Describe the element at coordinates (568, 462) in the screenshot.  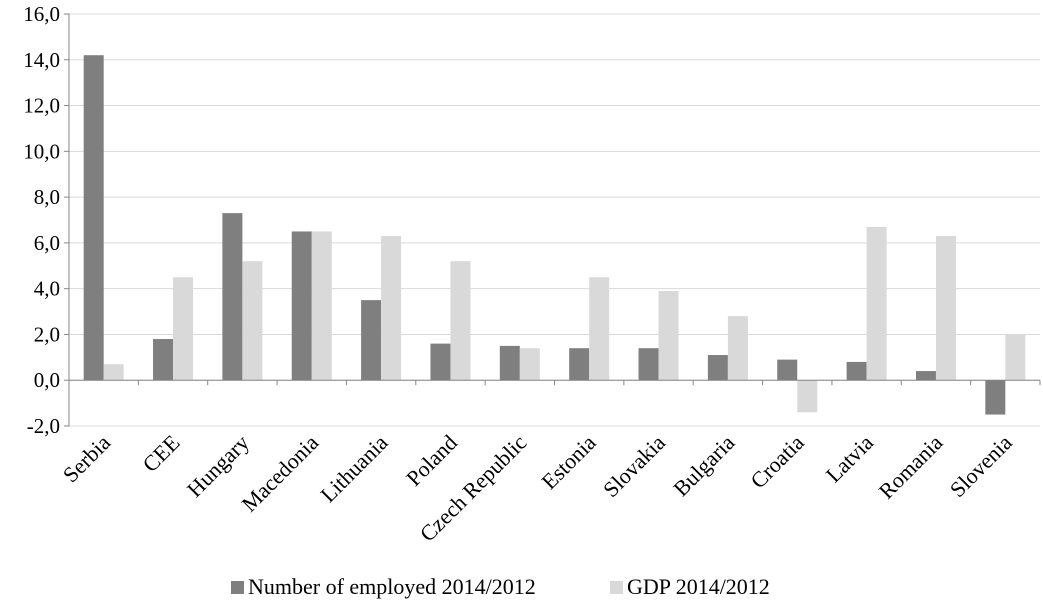
I see `category-label: Estonia` at that location.